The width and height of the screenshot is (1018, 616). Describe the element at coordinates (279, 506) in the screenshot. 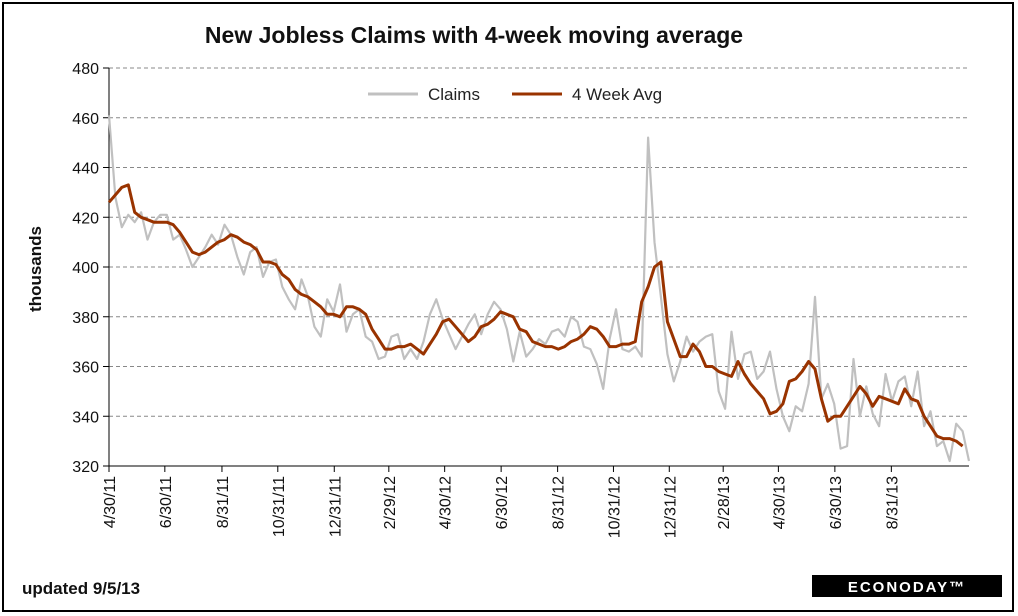

I see `x-tick-label: 10/31/11` at that location.